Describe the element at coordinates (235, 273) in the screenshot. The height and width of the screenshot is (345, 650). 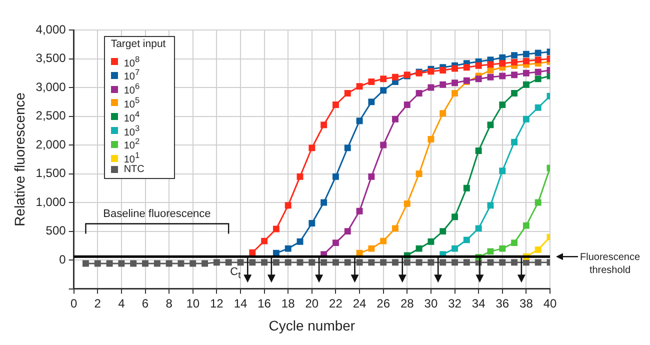
I see `annotation: C$_{t}$` at that location.